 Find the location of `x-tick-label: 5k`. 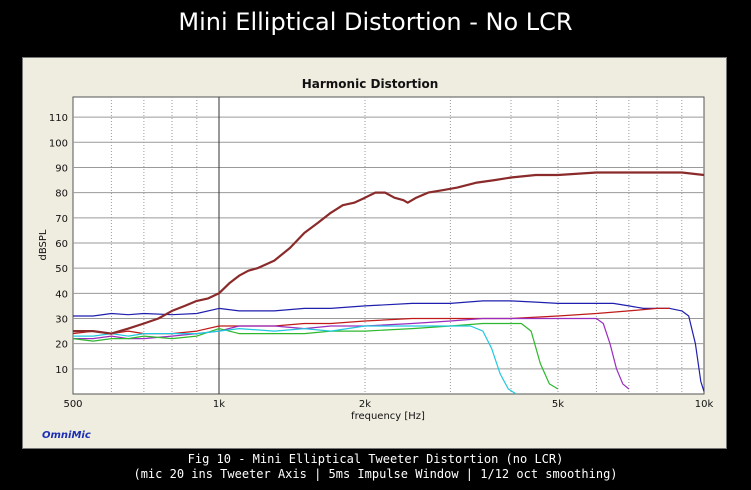

x-tick-label: 5k is located at coordinates (558, 404).